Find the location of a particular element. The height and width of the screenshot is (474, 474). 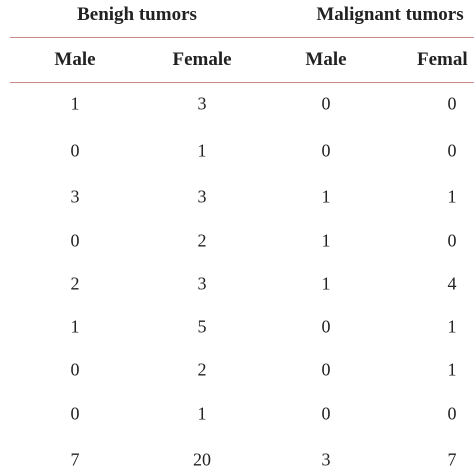

column-header: Female is located at coordinates (202, 59).